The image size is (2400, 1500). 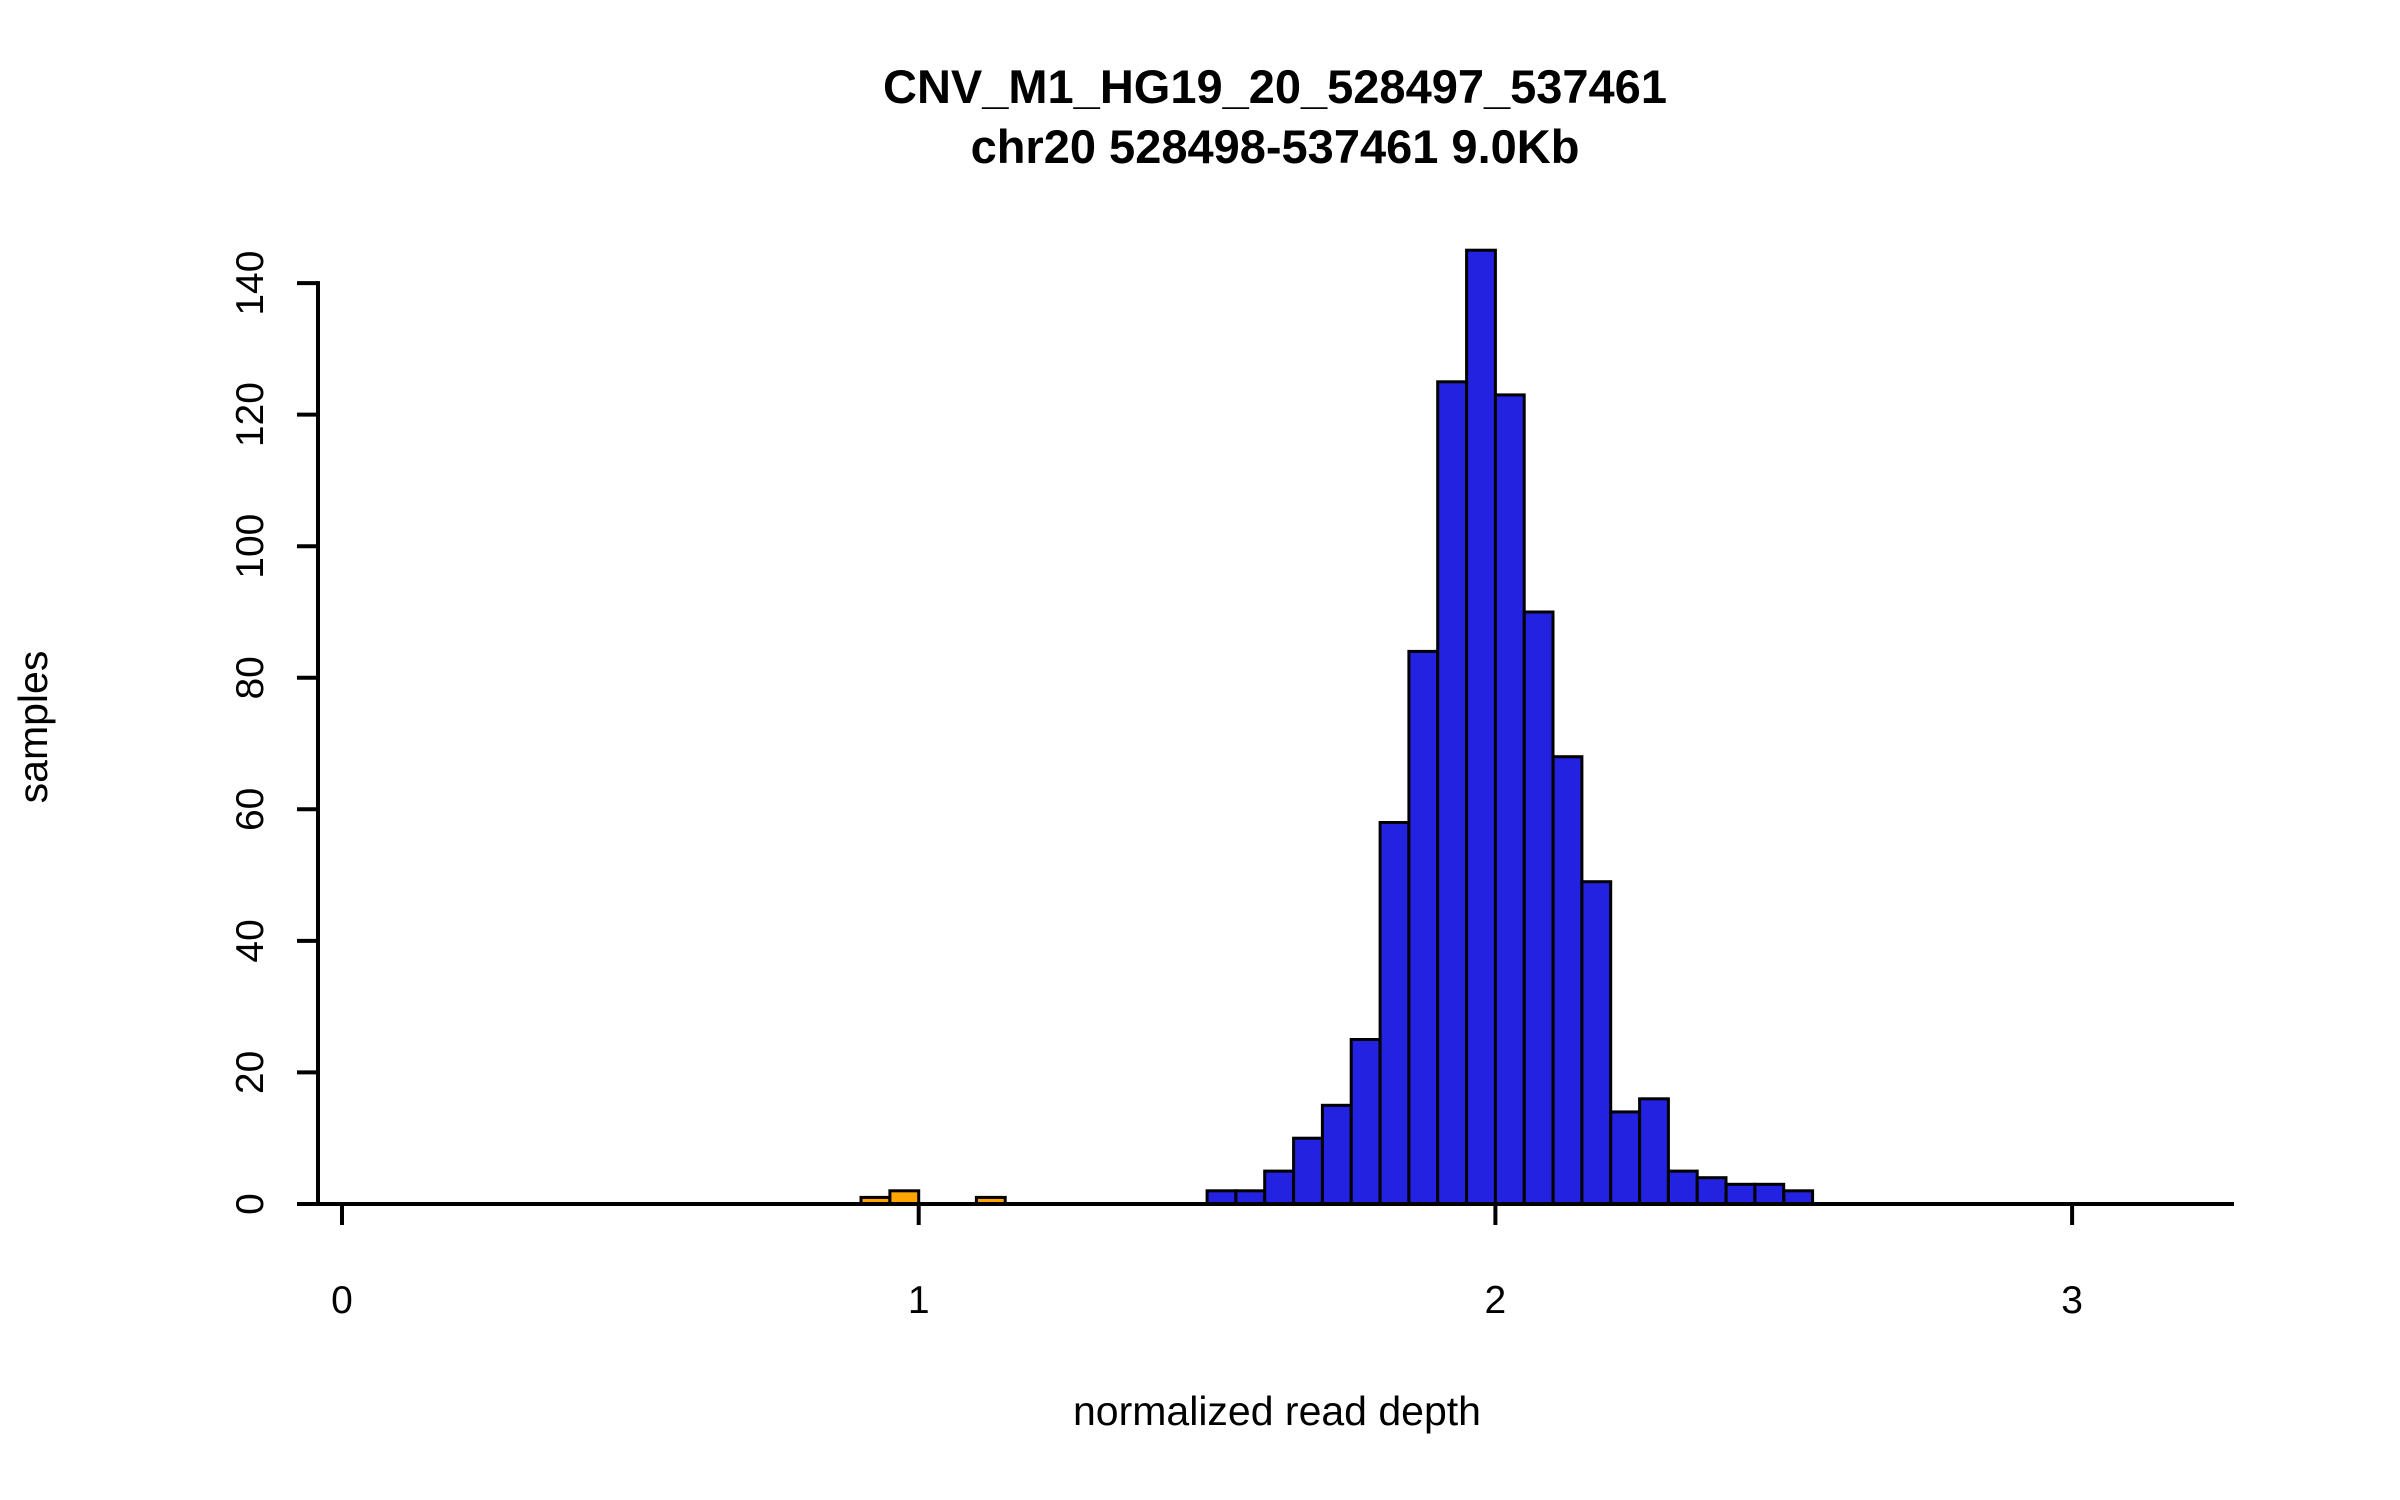 What do you see at coordinates (250, 1072) in the screenshot?
I see `y-axis-tick-label: 20` at bounding box center [250, 1072].